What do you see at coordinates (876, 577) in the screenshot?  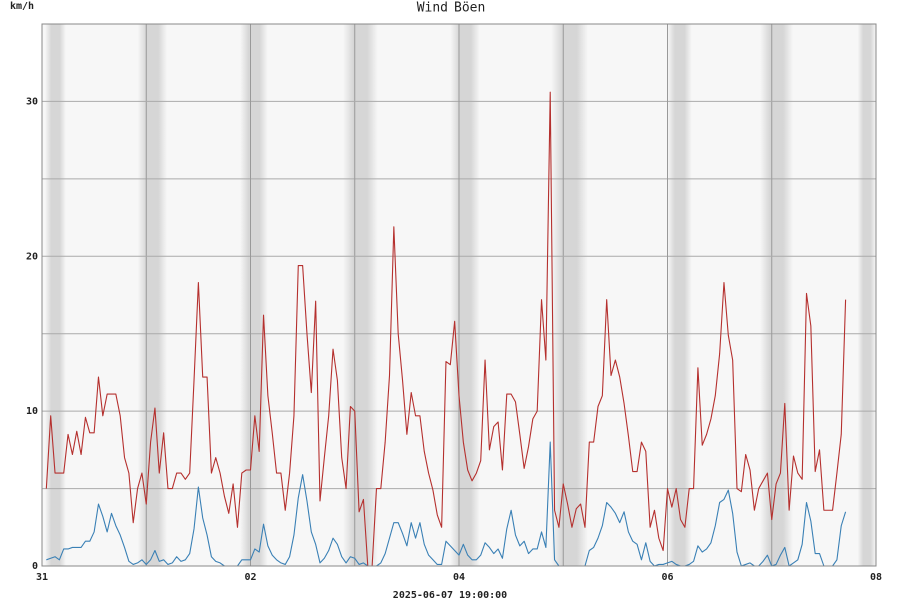 I see `x-tick-label: 08` at bounding box center [876, 577].